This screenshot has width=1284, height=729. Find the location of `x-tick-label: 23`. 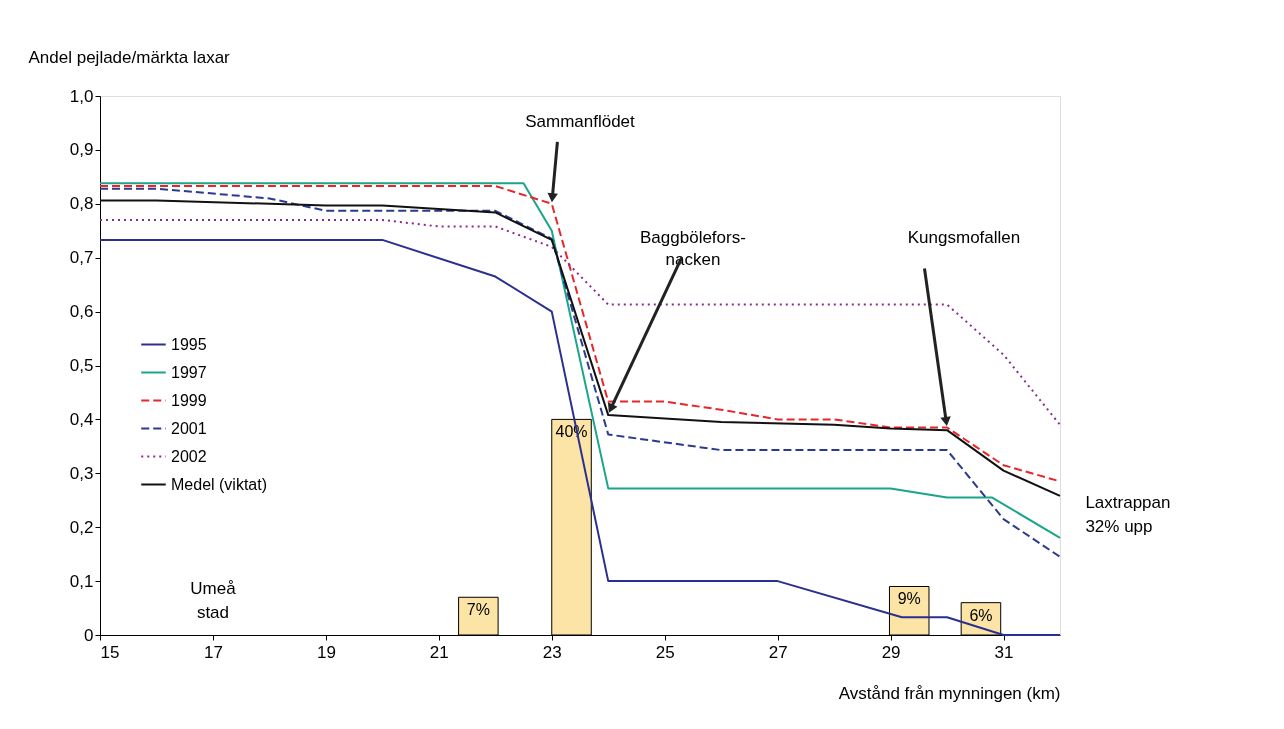

x-tick-label: 23 is located at coordinates (552, 652).